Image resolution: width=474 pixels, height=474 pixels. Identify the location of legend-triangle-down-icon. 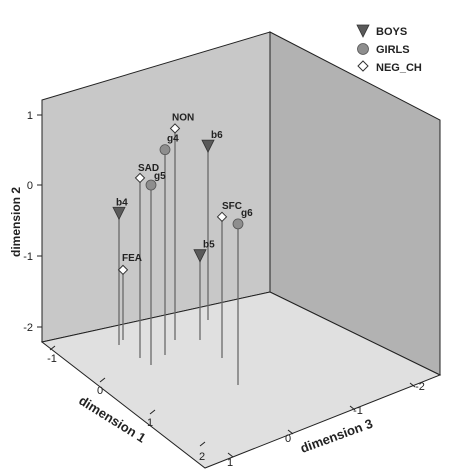
(363, 31).